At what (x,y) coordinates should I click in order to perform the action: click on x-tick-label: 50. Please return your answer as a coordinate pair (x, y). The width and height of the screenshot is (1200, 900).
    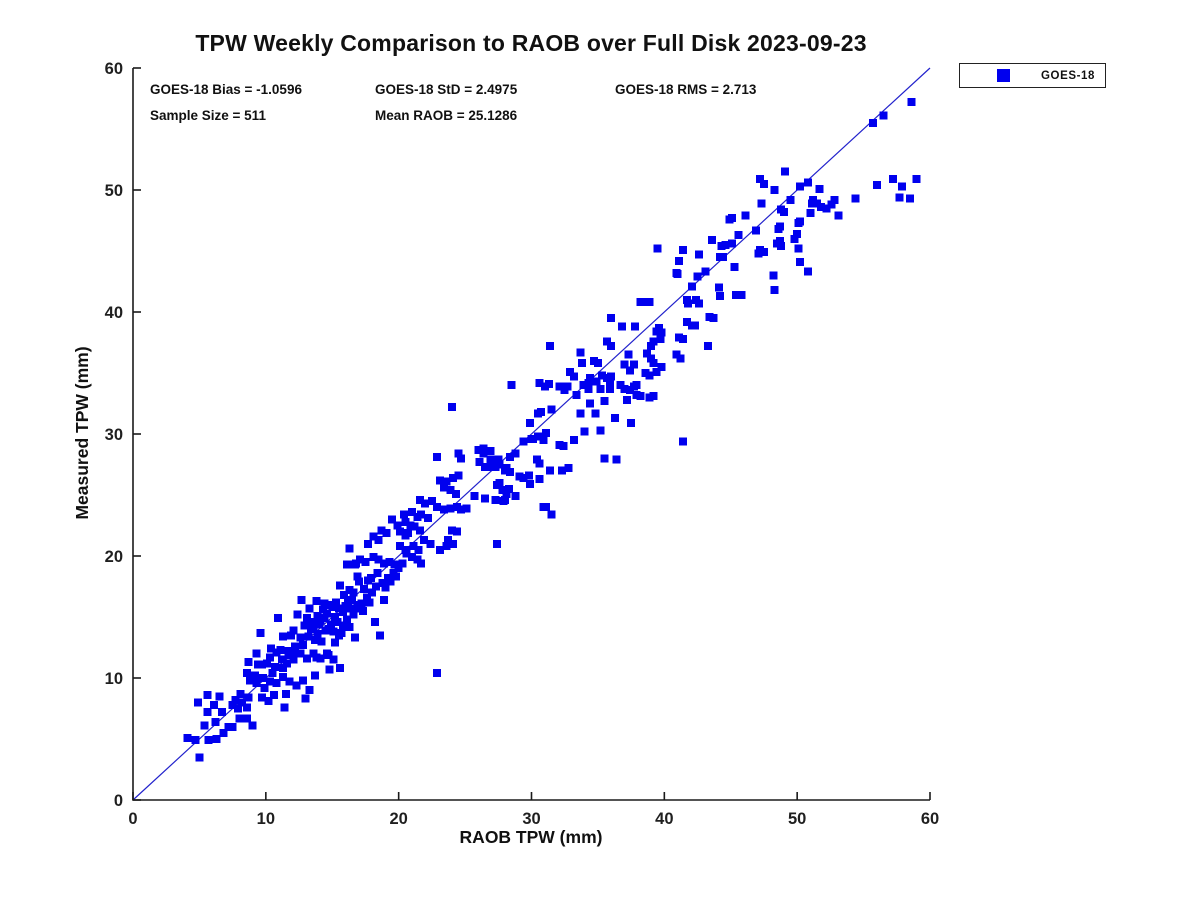
    Looking at the image, I should click on (797, 819).